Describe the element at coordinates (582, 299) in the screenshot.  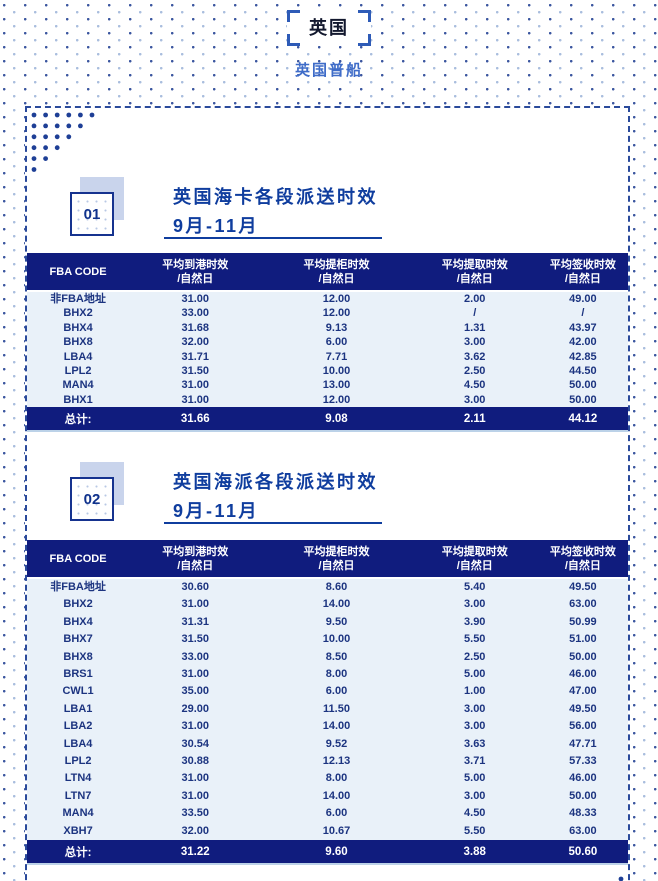
I see `value-cell: 49.00` at that location.